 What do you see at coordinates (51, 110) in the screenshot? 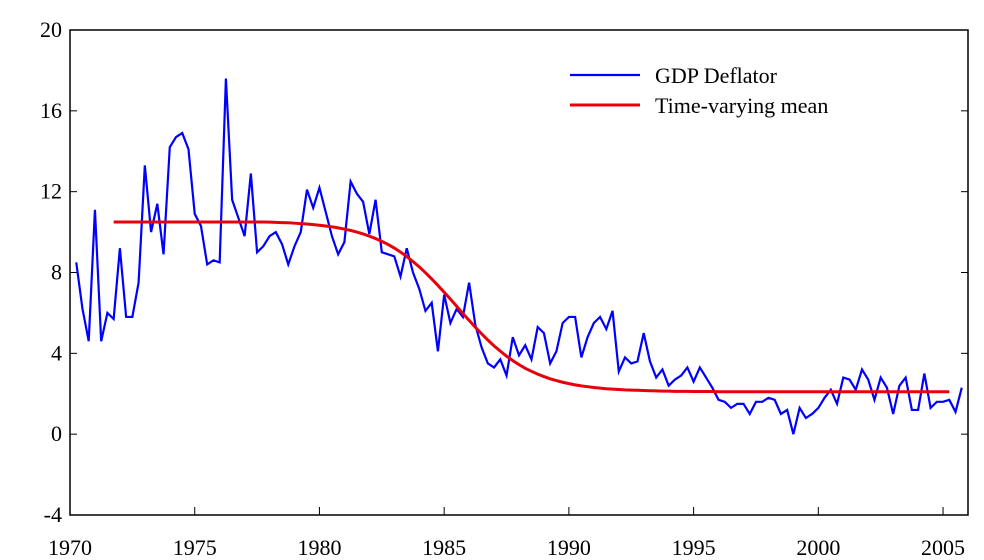
I see `y-tick-label: 16` at bounding box center [51, 110].